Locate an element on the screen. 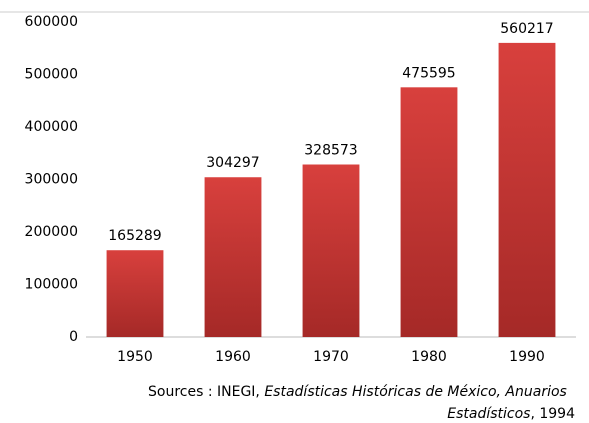 This screenshot has height=423, width=589. x-tick-label: 1970 is located at coordinates (331, 357).